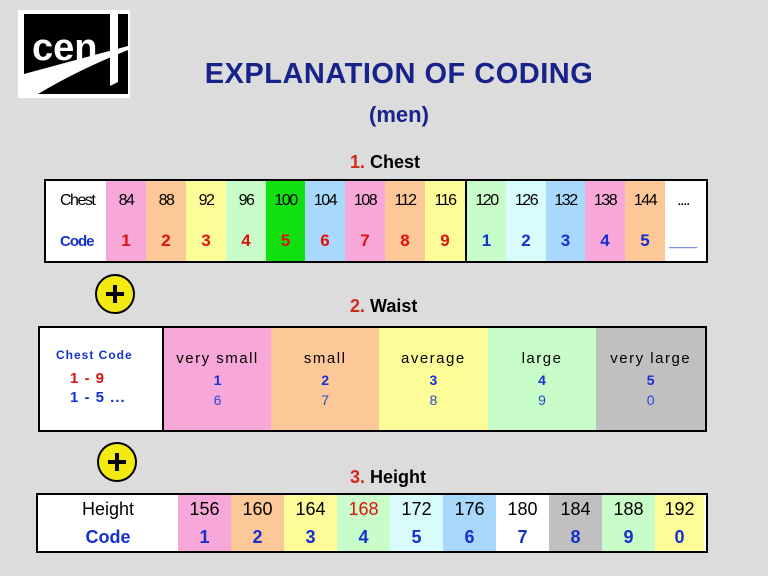  What do you see at coordinates (325, 240) in the screenshot?
I see `chest-code: 6` at bounding box center [325, 240].